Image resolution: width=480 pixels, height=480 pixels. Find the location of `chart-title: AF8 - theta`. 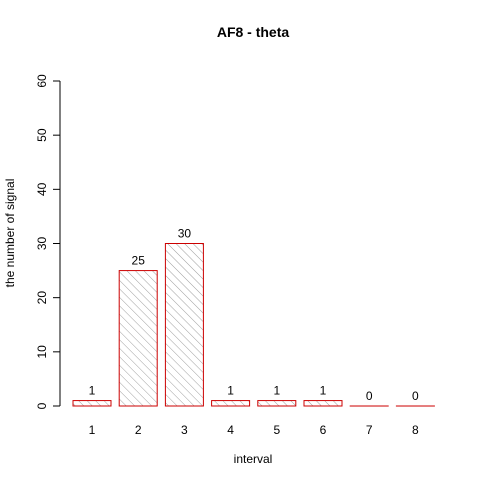

chart-title: AF8 - theta is located at coordinates (253, 32).